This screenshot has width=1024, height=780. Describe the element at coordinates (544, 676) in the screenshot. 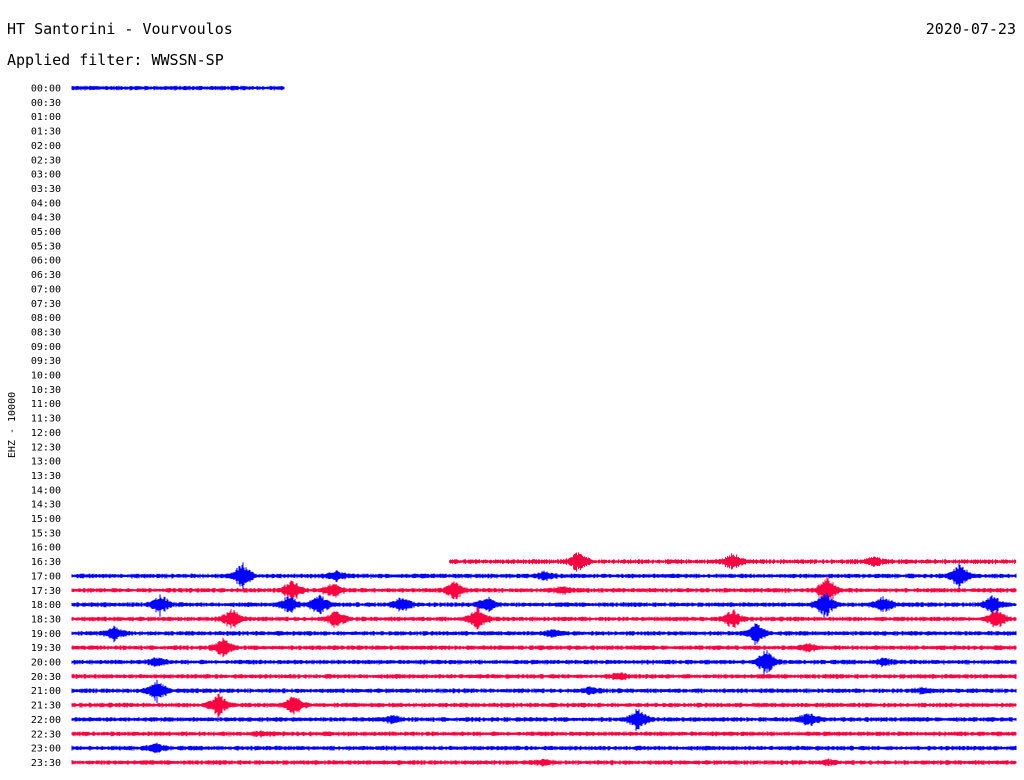

I see `trace-2030` at that location.